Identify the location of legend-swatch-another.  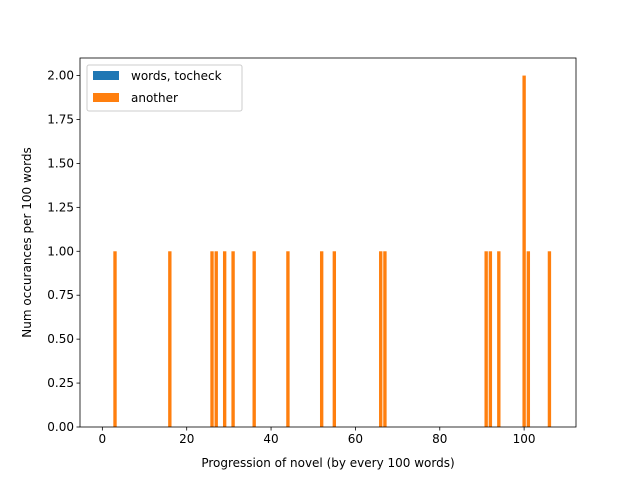
(106, 97).